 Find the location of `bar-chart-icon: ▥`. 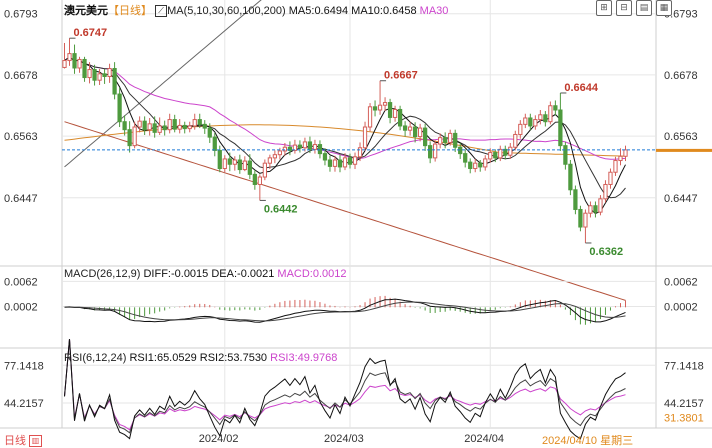

bar-chart-icon: ▥ is located at coordinates (36, 441).